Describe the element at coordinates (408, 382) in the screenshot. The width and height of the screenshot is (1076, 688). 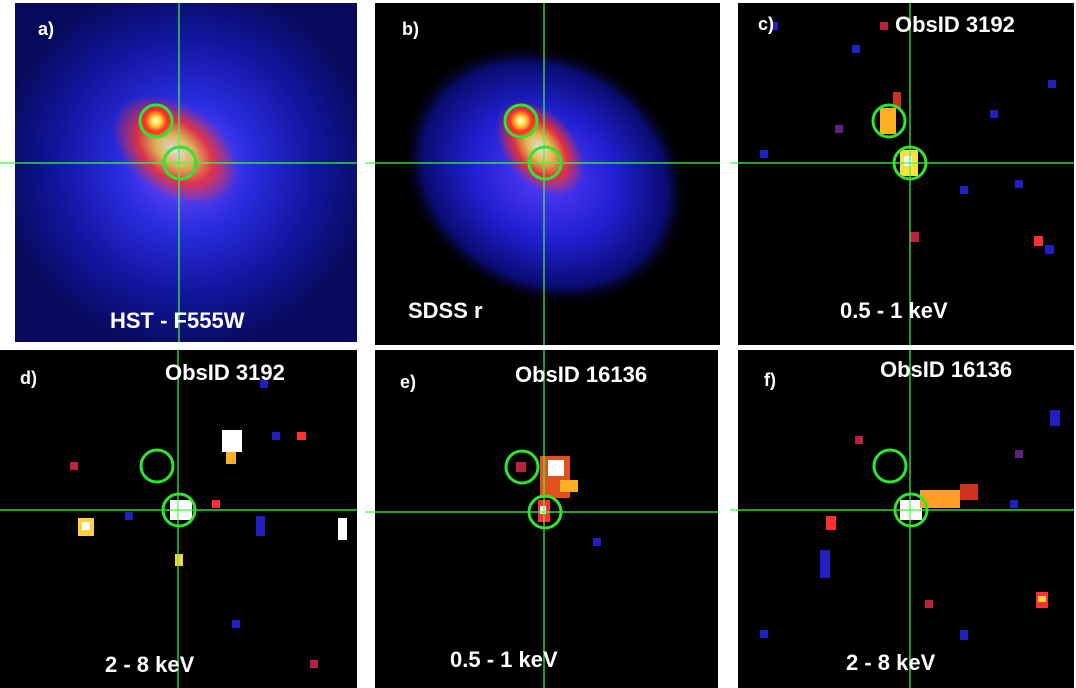
I see `panel-label: e)` at that location.